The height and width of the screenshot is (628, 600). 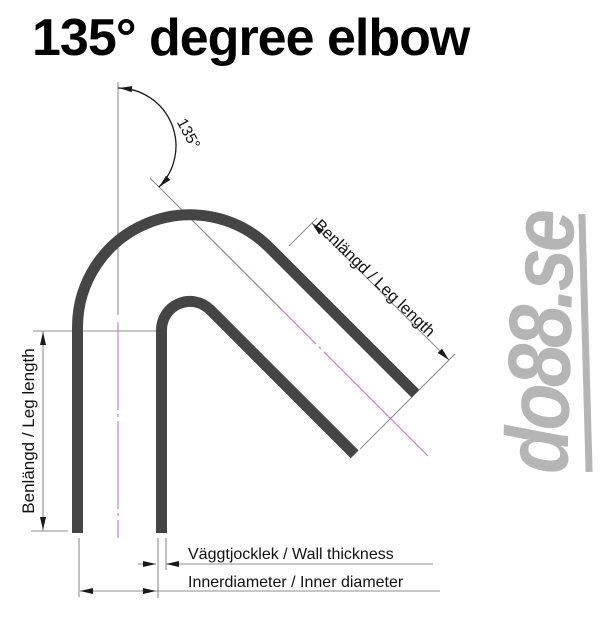 What do you see at coordinates (188, 134) in the screenshot?
I see `angle-value-label: 135°` at bounding box center [188, 134].